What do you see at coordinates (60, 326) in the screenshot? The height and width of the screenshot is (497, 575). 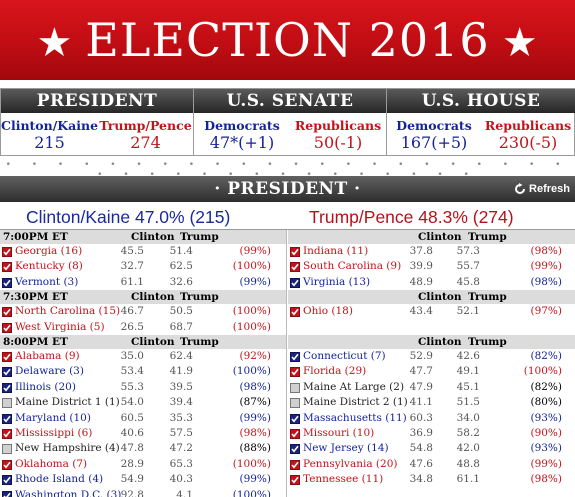 I see `state-name: West Virginia (5)` at bounding box center [60, 326].